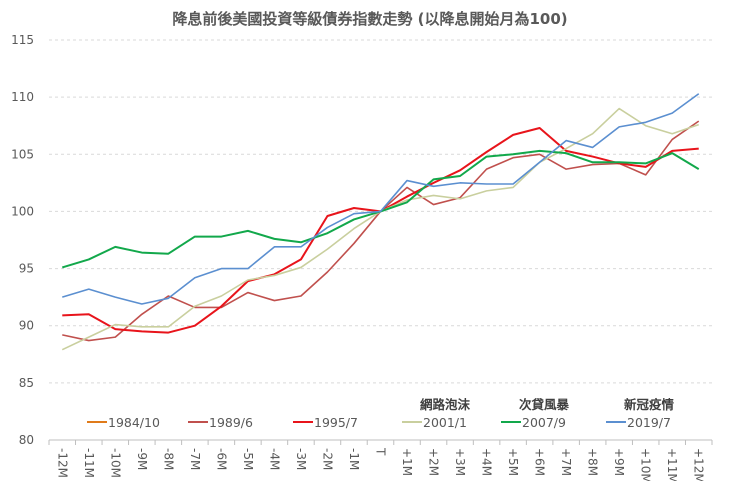  Describe the element at coordinates (445, 422) in the screenshot. I see `legend-label: 2001/1` at that location.